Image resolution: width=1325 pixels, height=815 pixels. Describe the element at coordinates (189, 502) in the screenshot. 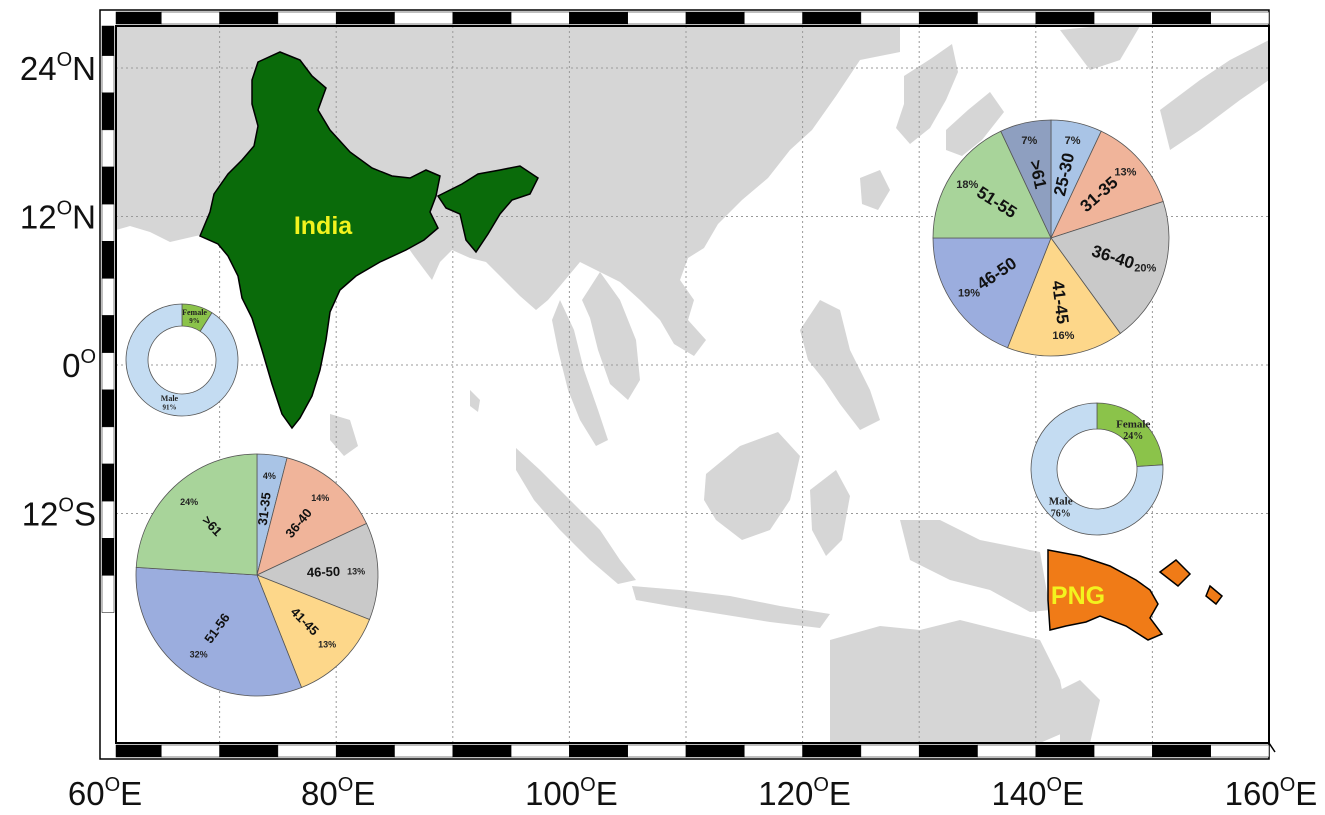

I see `pie-percent-label: 24%` at that location.